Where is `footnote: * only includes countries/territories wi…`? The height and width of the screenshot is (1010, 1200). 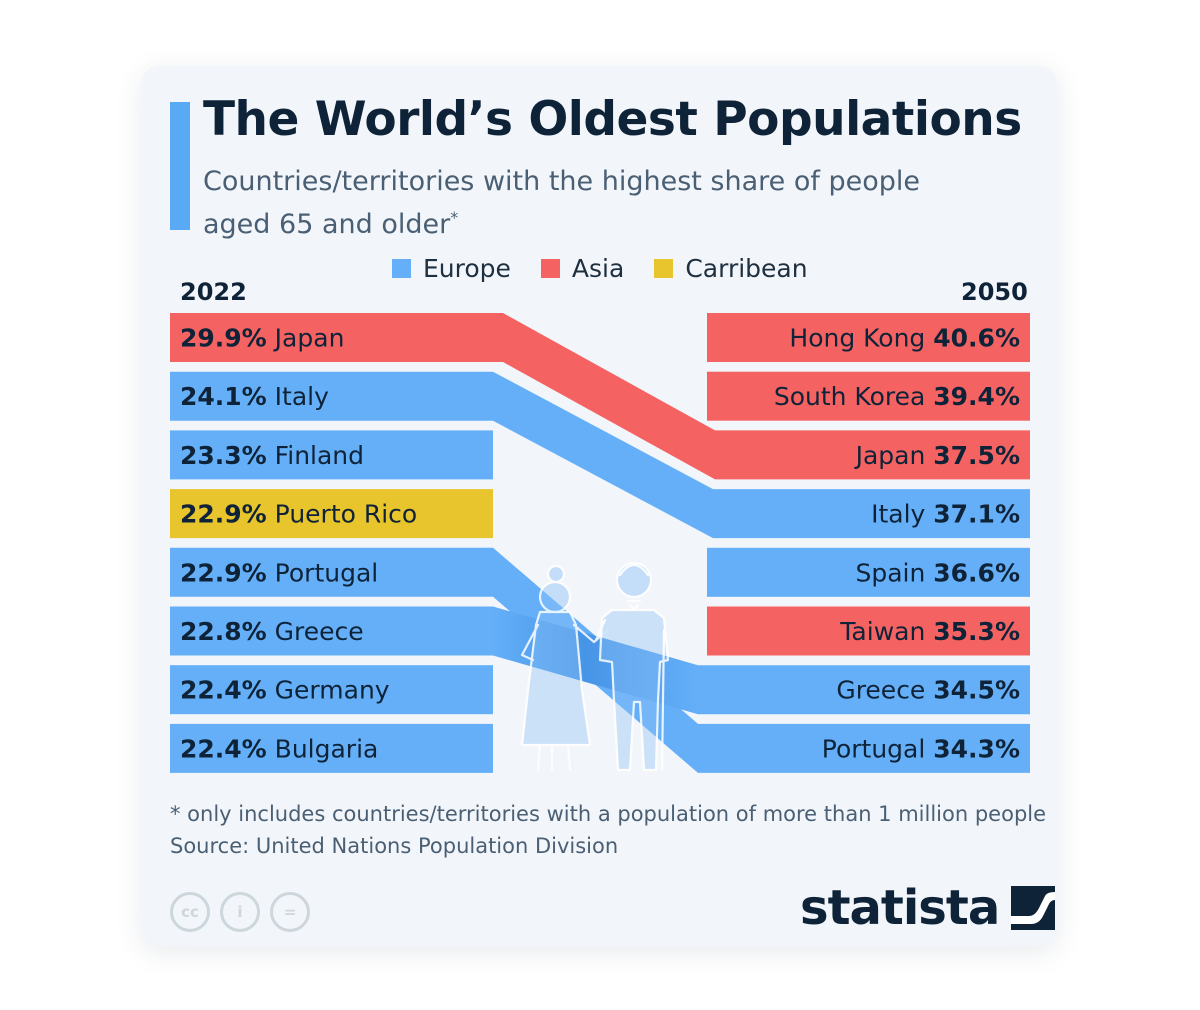 footnote: * only includes countries/territories wi… is located at coordinates (608, 814).